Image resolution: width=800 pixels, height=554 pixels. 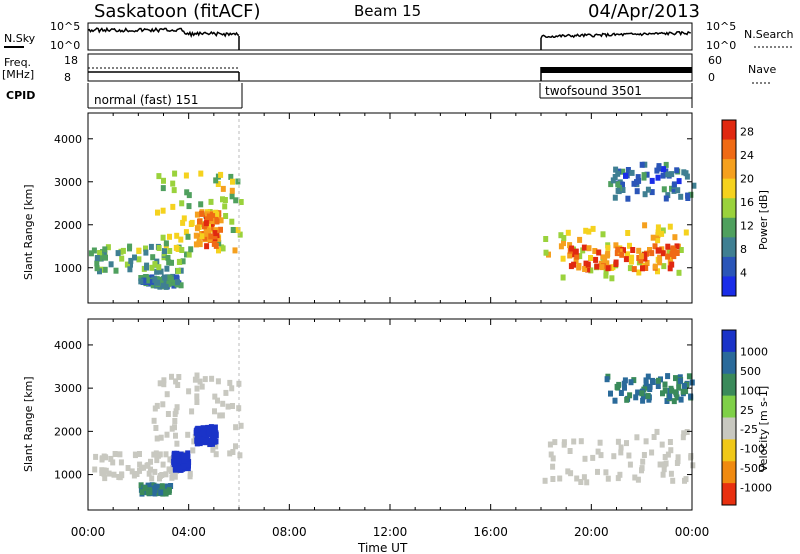 I want to click on colorbar-tick-label: 100, so click(x=750, y=390).